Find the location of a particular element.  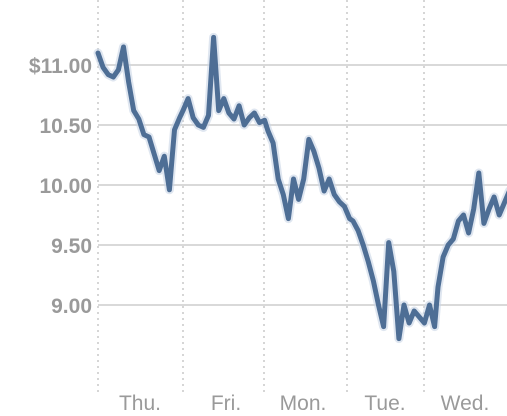

y-axis-labels: $11.00 10.50 10.00 9.50 9.00 is located at coordinates (60, 186).